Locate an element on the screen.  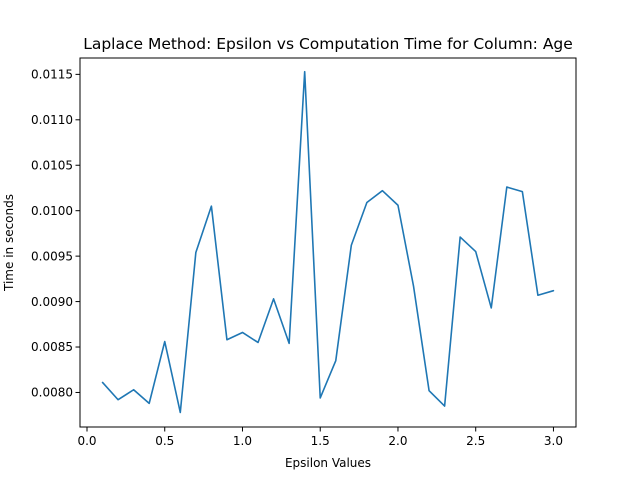
x-tick-label: 0.5 is located at coordinates (164, 441).